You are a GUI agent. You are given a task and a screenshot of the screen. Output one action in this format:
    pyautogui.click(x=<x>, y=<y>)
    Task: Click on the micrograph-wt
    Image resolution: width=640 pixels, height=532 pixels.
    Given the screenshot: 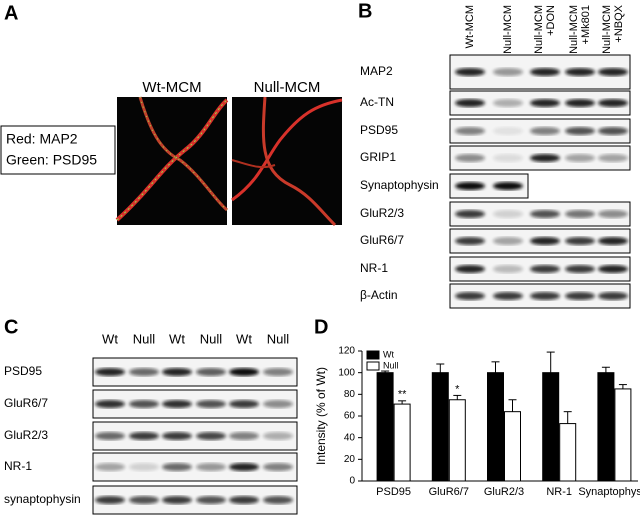 What is the action you would take?
    pyautogui.click(x=172, y=160)
    